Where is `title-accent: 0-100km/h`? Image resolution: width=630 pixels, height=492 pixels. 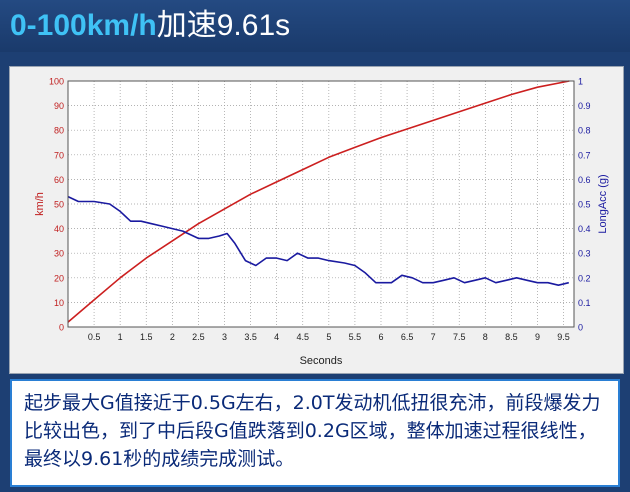
title-accent: 0-100km/h is located at coordinates (83, 25).